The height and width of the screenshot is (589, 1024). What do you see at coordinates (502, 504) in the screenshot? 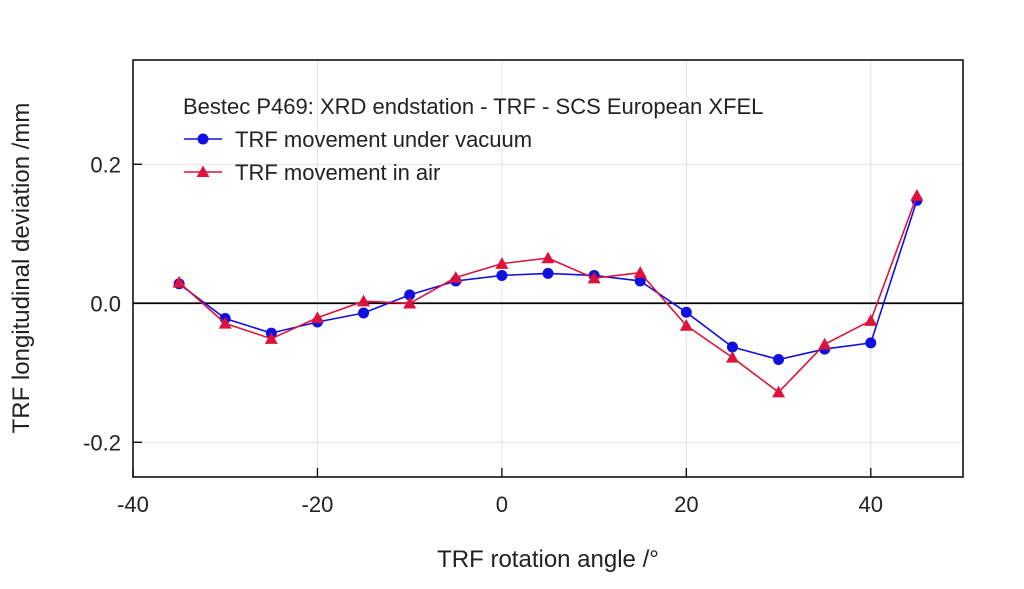
I see `x-tick-label: 0` at bounding box center [502, 504].